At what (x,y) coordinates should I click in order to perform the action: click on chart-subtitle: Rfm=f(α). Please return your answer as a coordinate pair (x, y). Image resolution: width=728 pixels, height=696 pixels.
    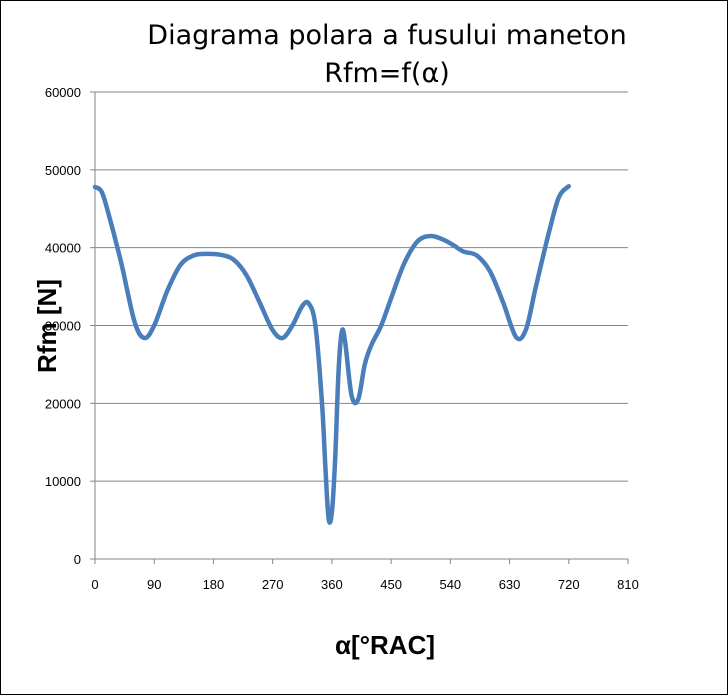
    Looking at the image, I should click on (387, 73).